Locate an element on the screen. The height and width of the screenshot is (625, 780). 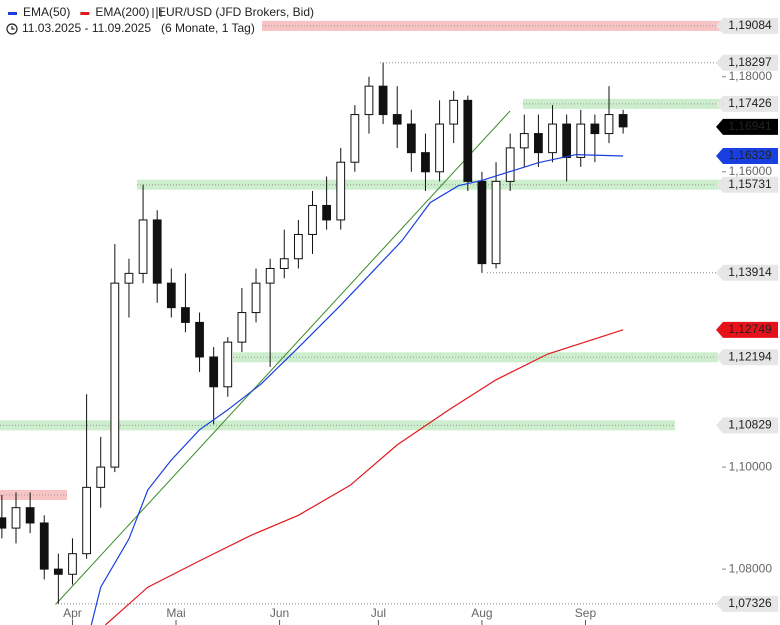
clock-icon is located at coordinates (12, 29).